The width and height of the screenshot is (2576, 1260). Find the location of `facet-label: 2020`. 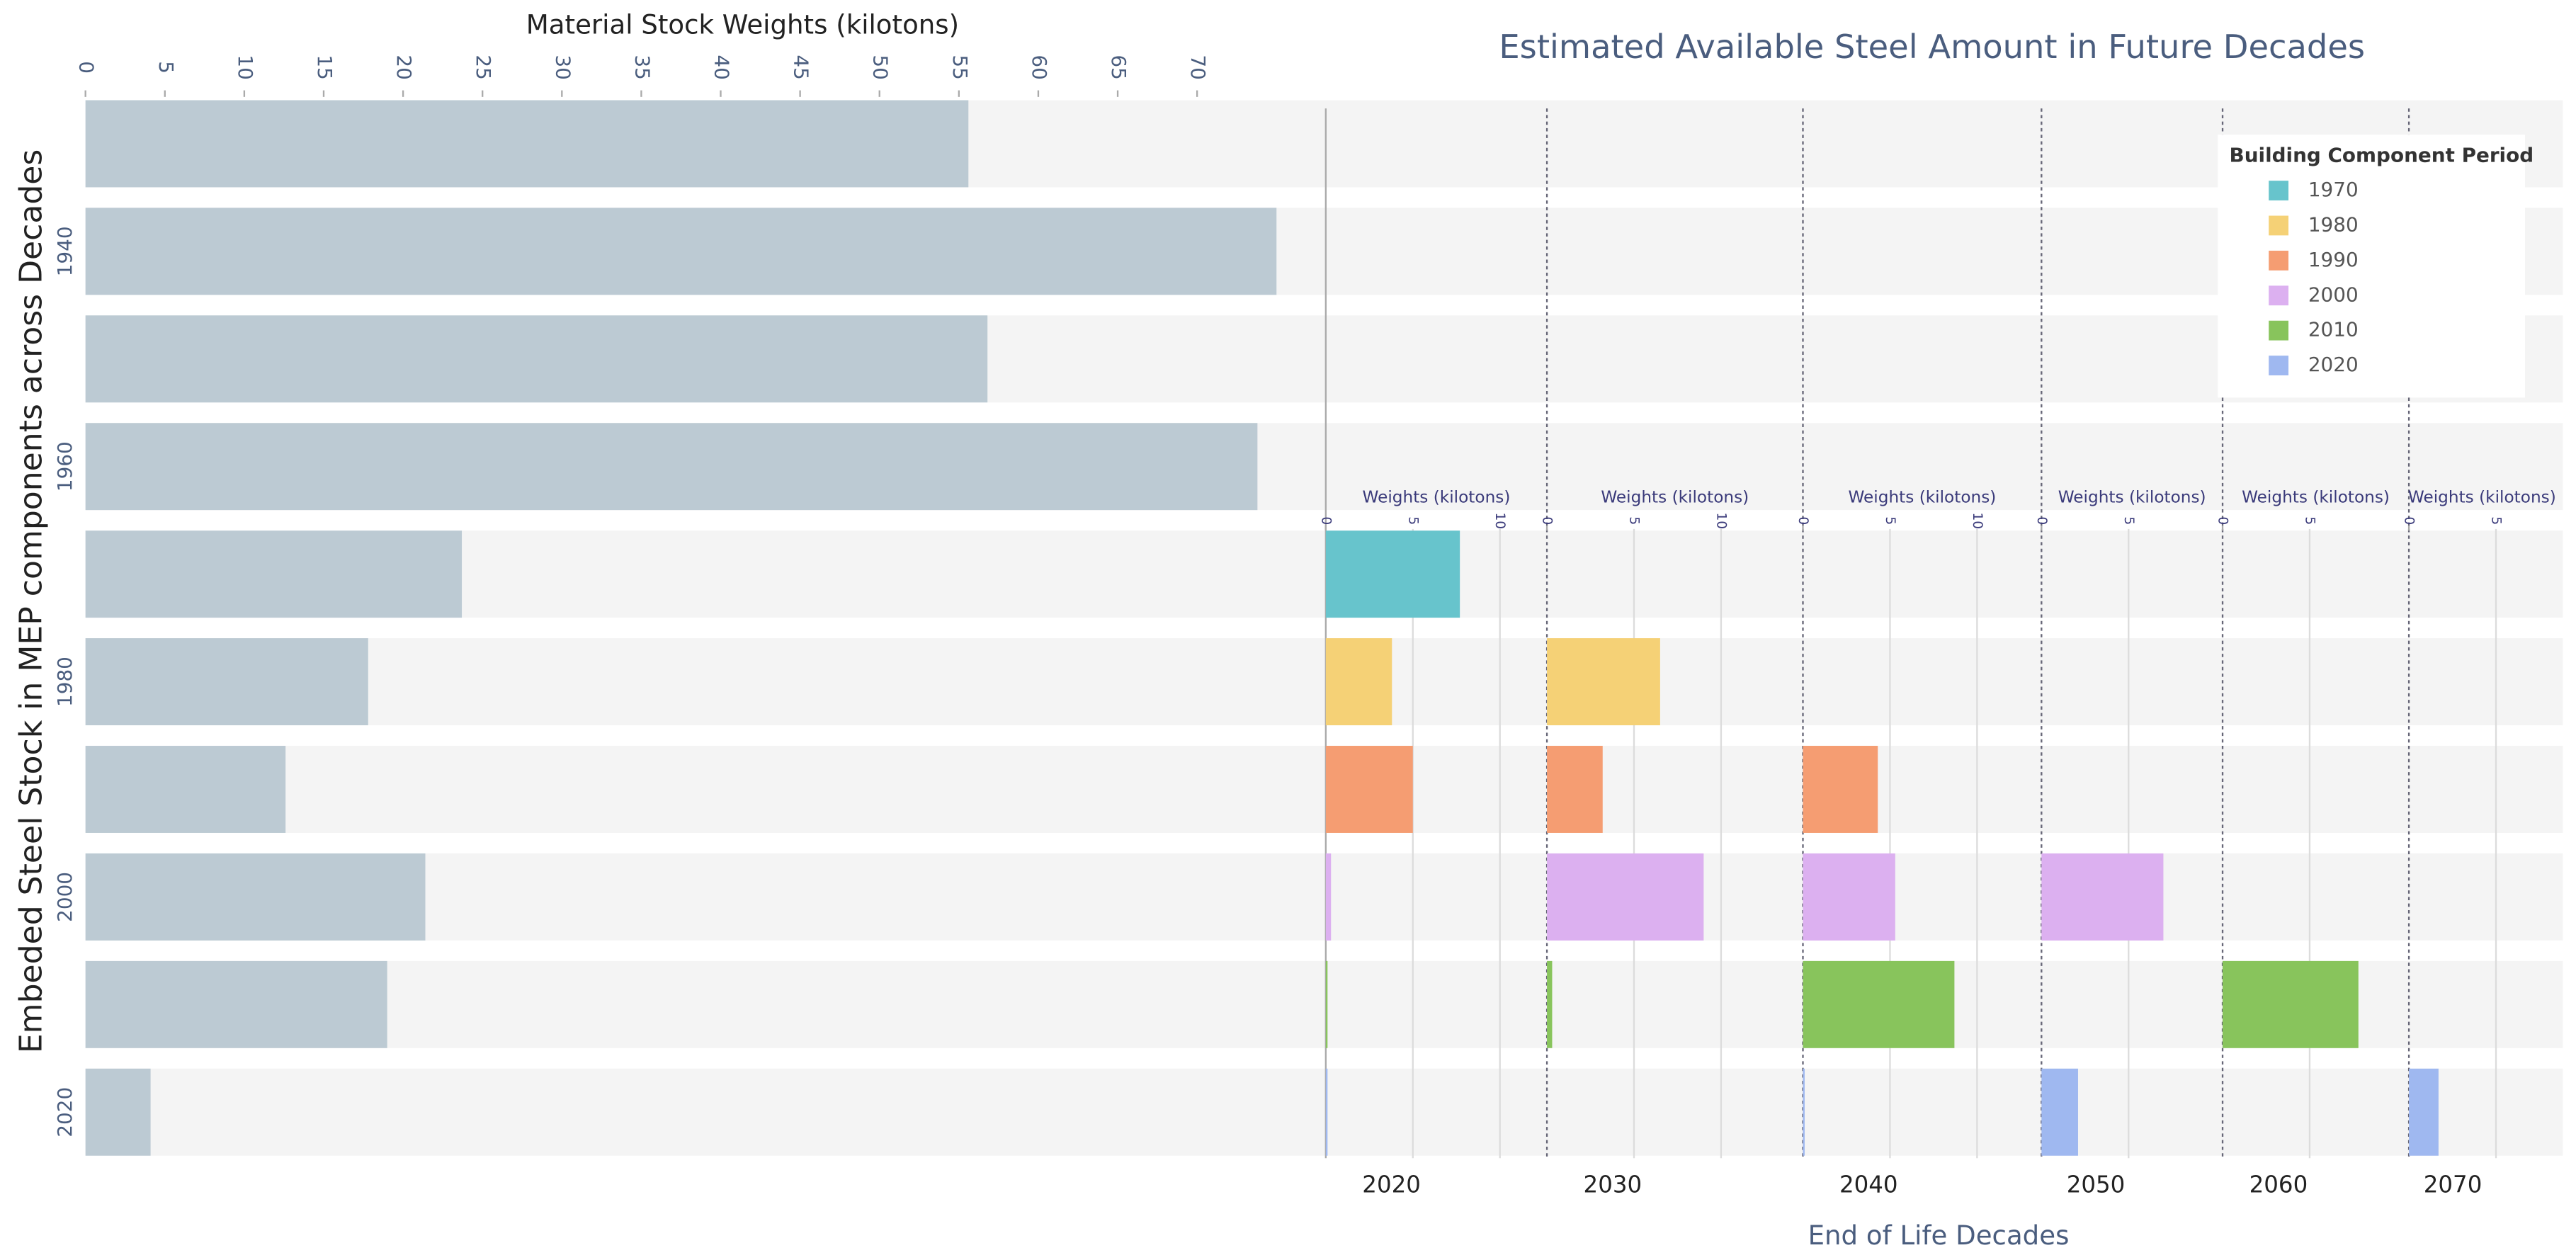

facet-label: 2020 is located at coordinates (1391, 1184).